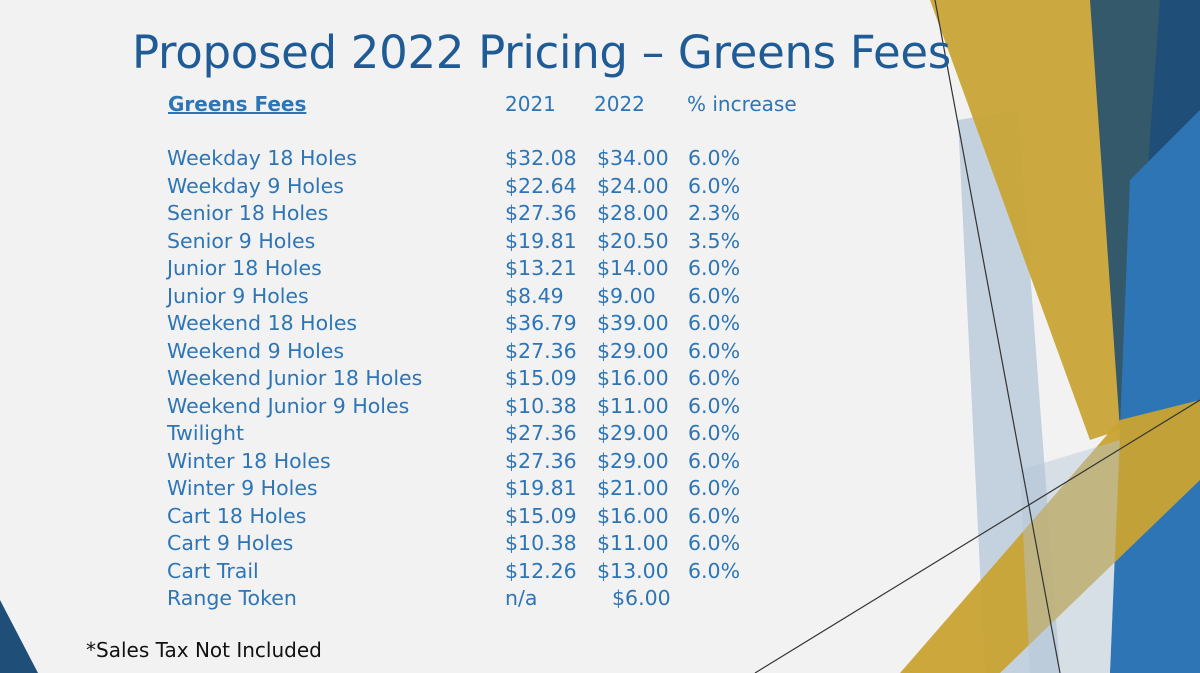 The image size is (1200, 673). I want to click on fee-name: Senior 18 Holes, so click(248, 213).